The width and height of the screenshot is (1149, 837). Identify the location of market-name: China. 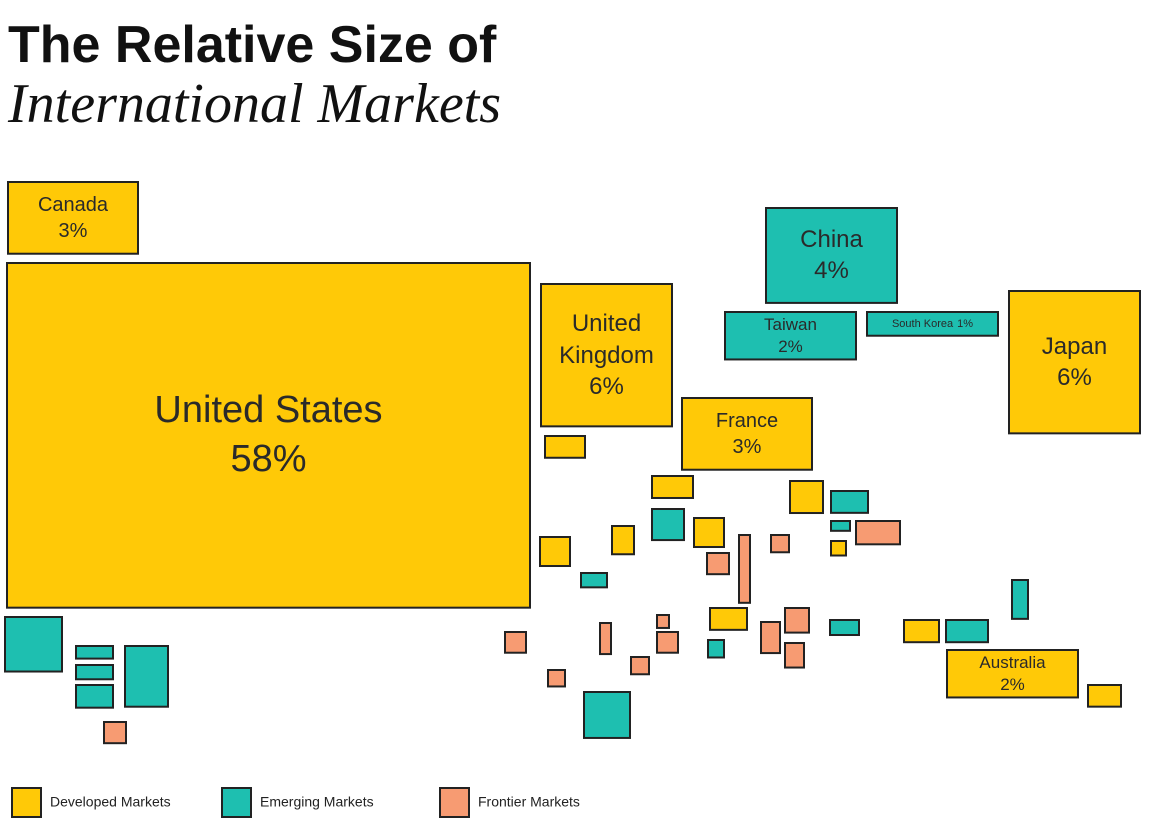
(831, 240).